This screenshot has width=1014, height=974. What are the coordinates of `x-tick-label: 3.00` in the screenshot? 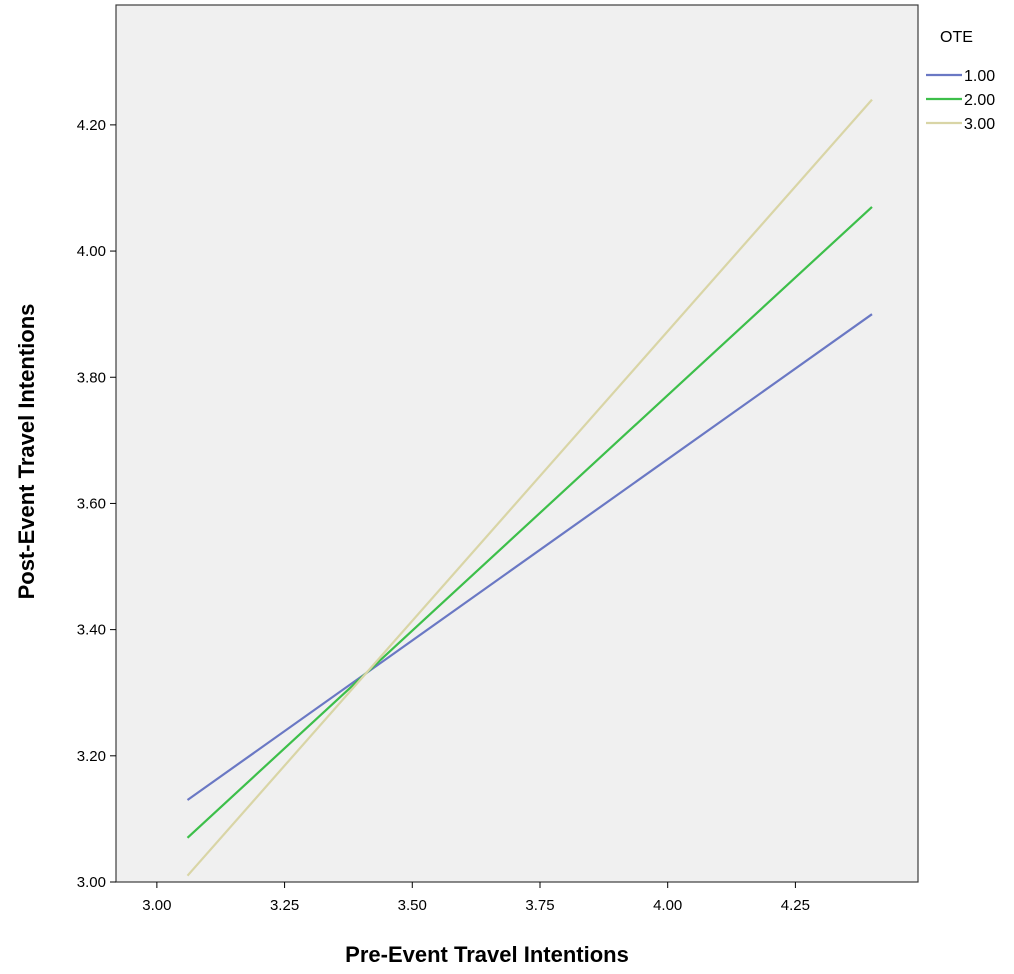 It's located at (156, 905).